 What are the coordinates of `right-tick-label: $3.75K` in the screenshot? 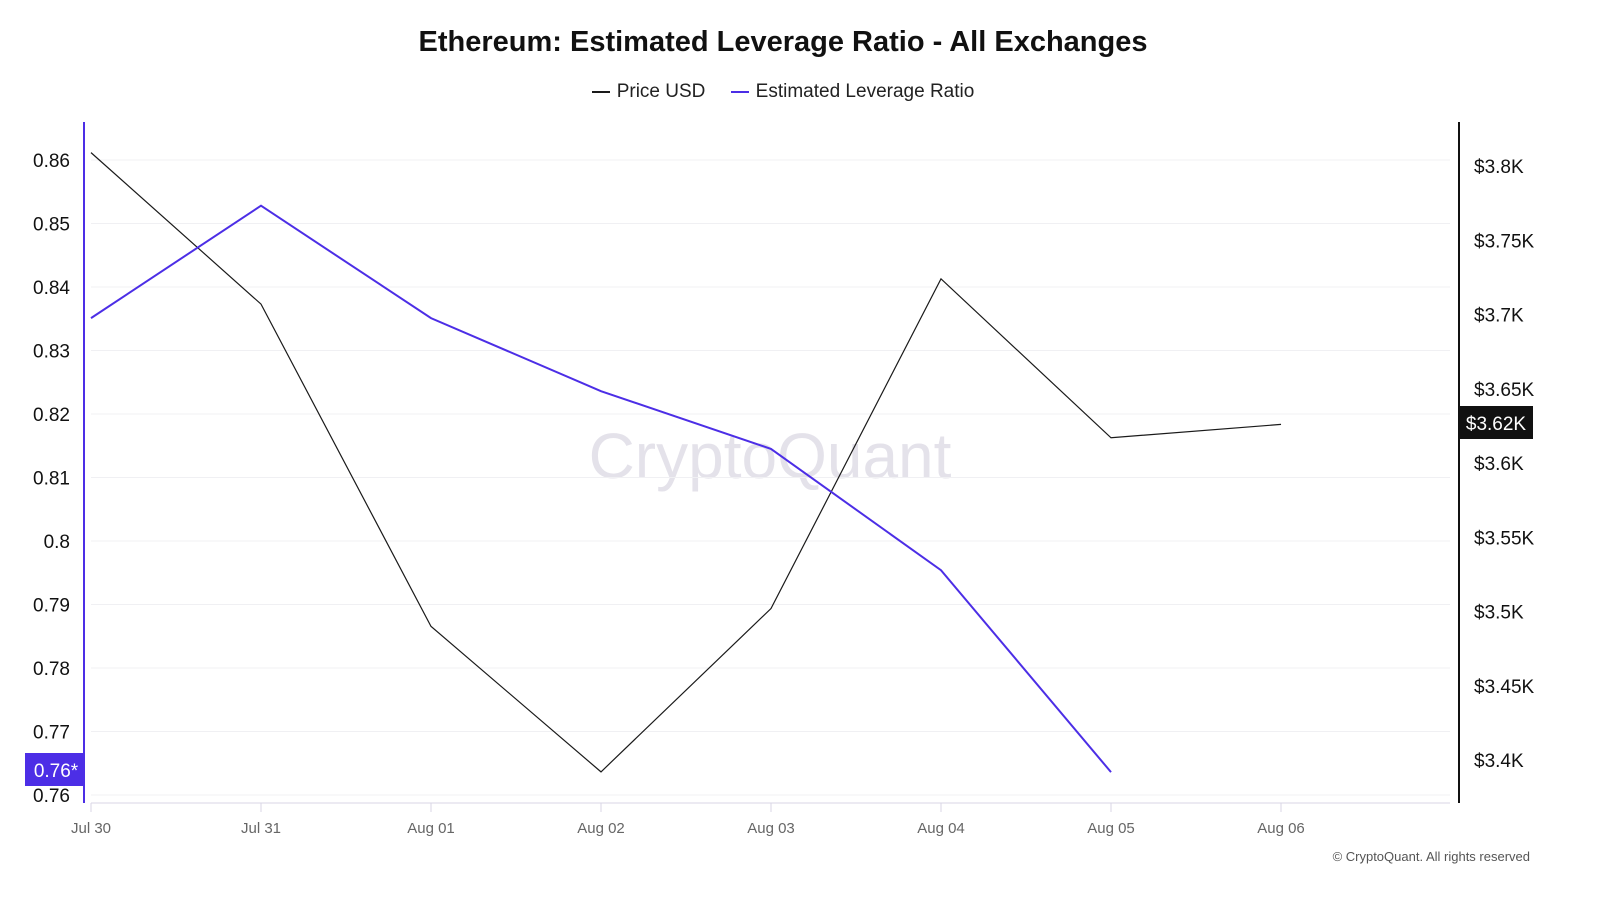 It's located at (1504, 241).